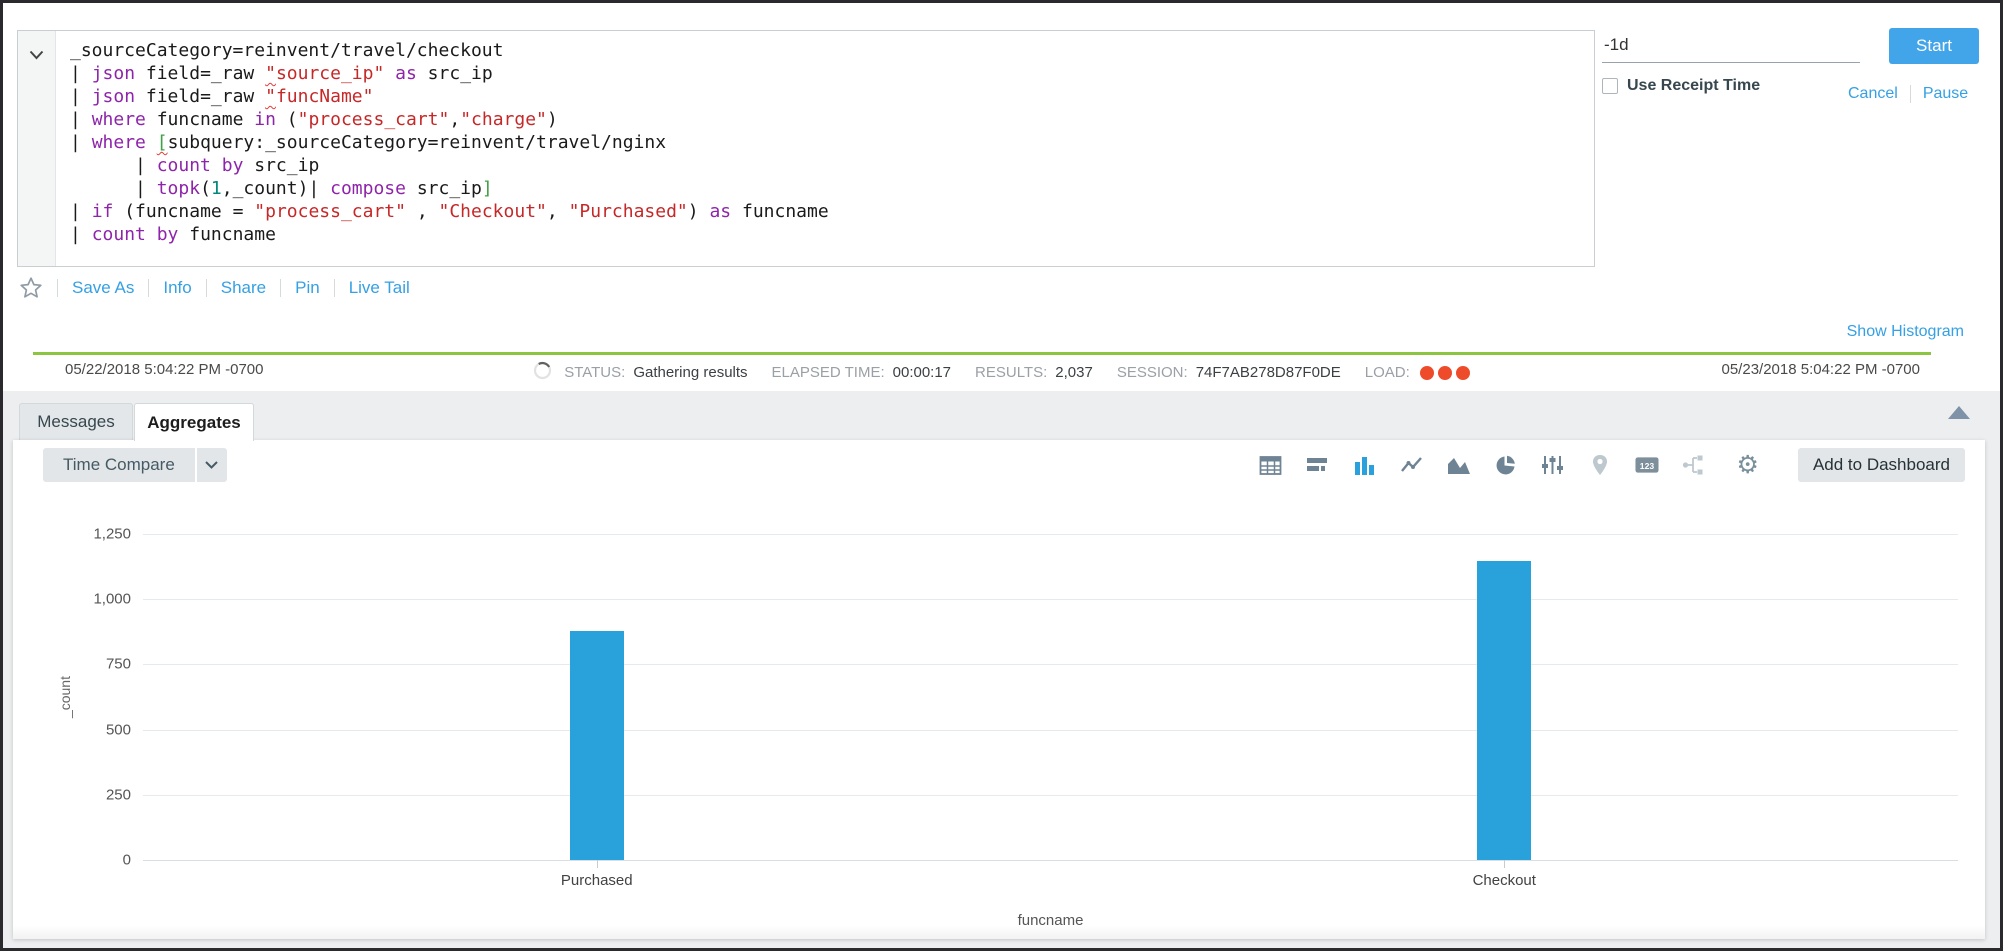  I want to click on tab-messages: Messages, so click(76, 421).